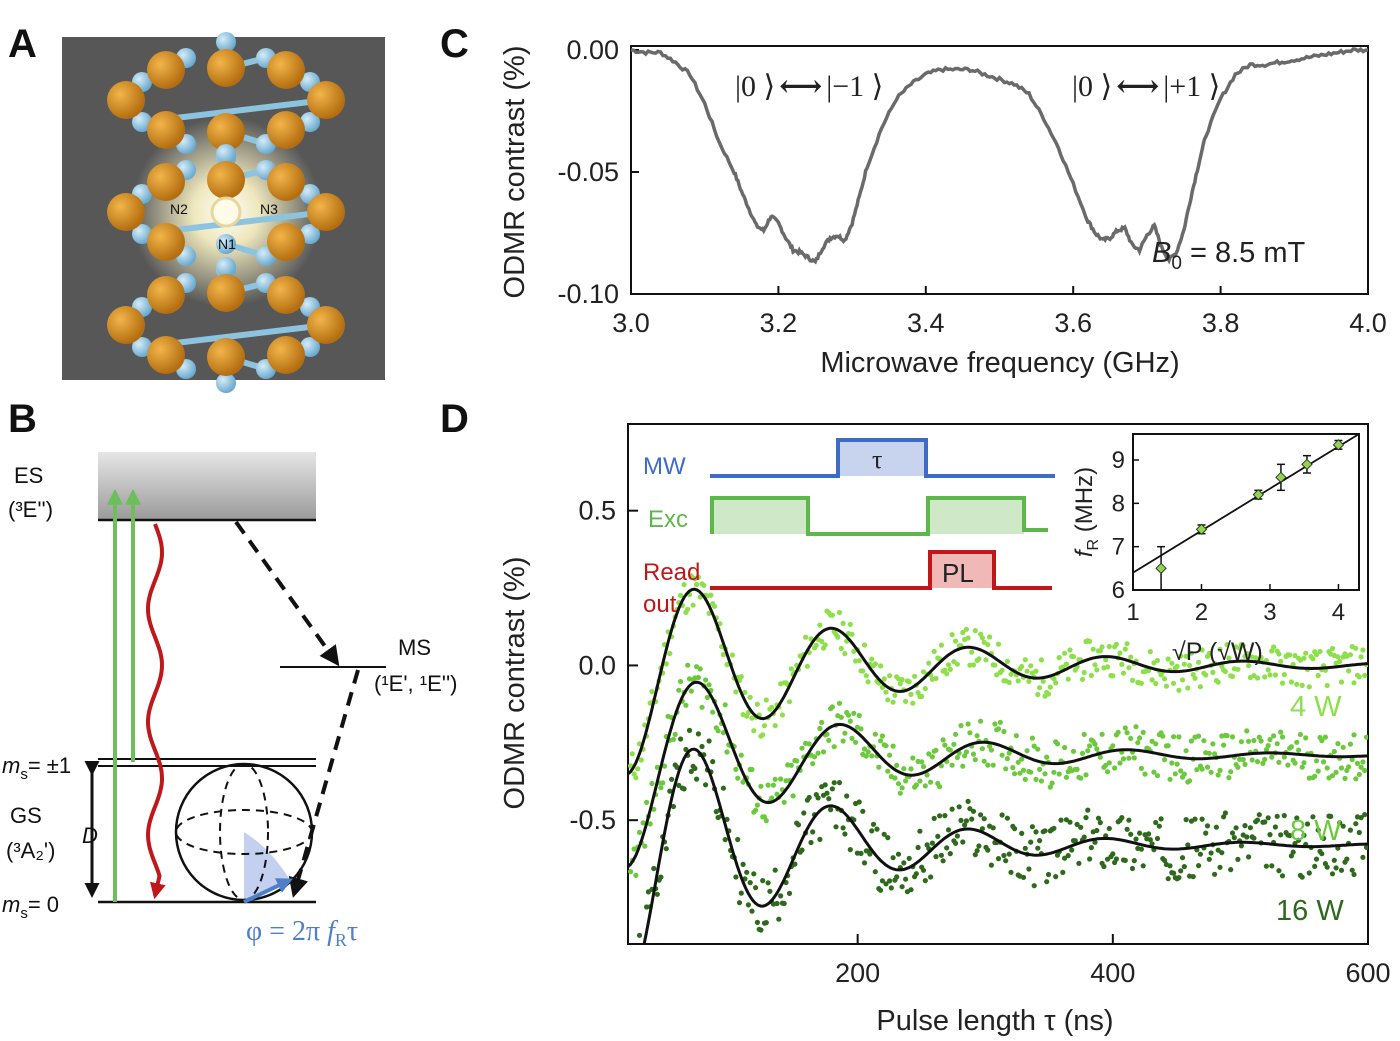  Describe the element at coordinates (926, 323) in the screenshot. I see `x-tick-label-c: 3.4` at that location.